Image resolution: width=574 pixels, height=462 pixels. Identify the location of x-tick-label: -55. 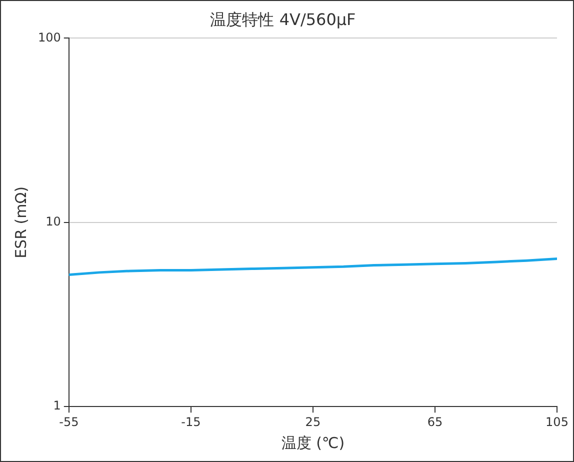
(69, 421).